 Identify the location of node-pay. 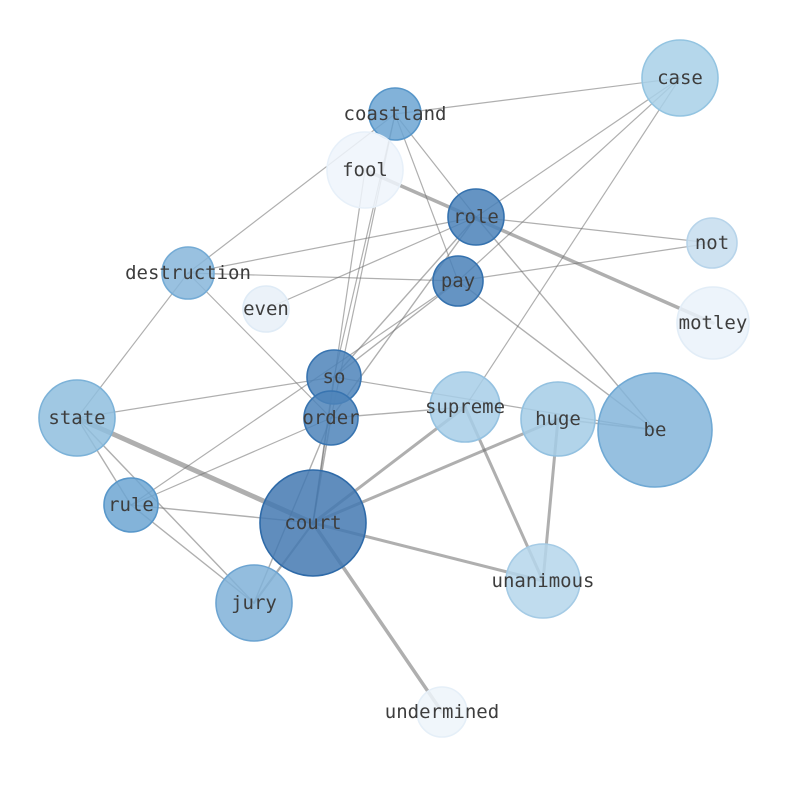
(458, 281).